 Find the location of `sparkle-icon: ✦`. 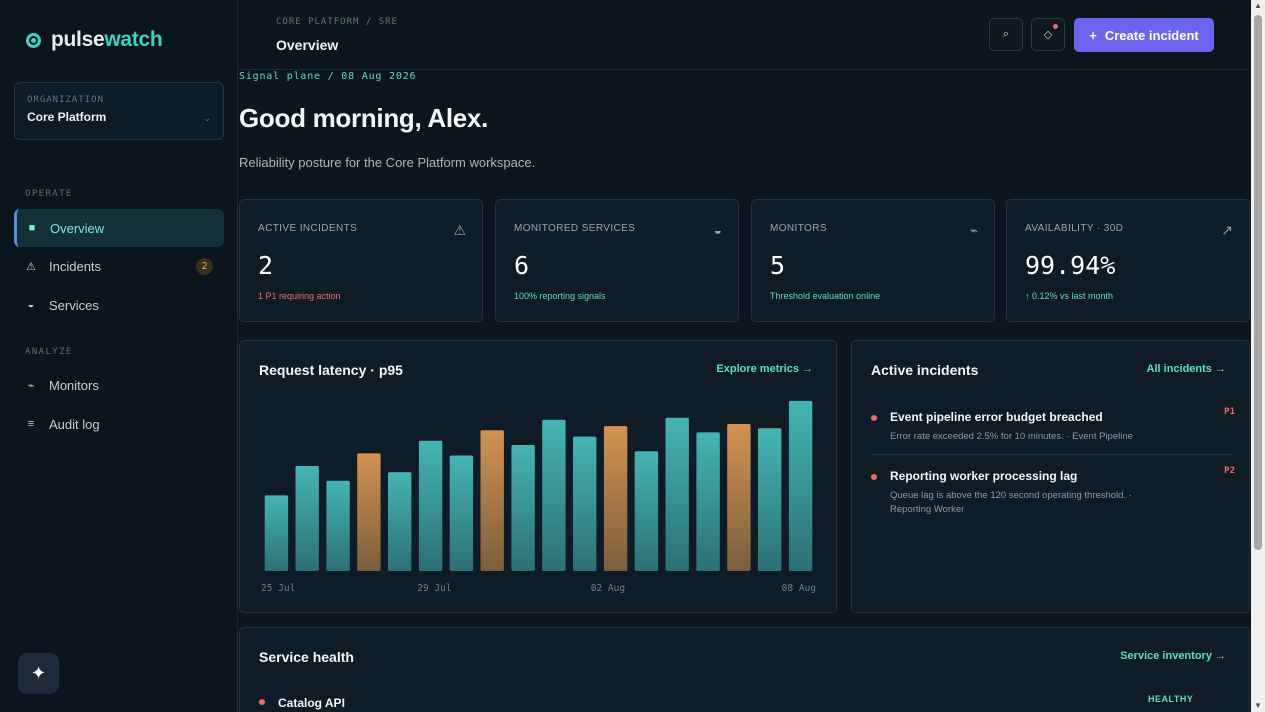

sparkle-icon: ✦ is located at coordinates (38, 673).